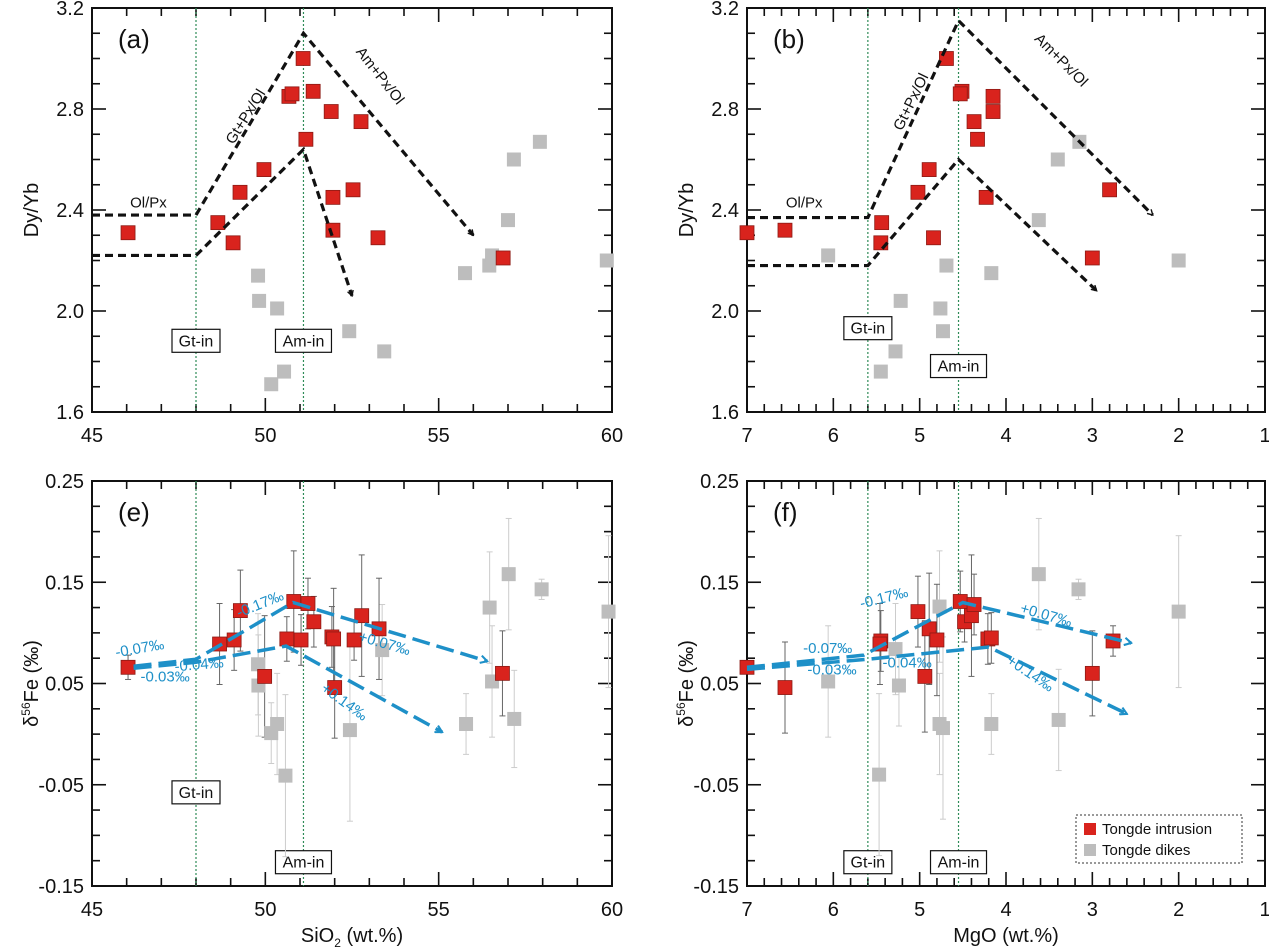 Image resolution: width=1269 pixels, height=951 pixels. I want to click on x-tick-label: 55, so click(439, 436).